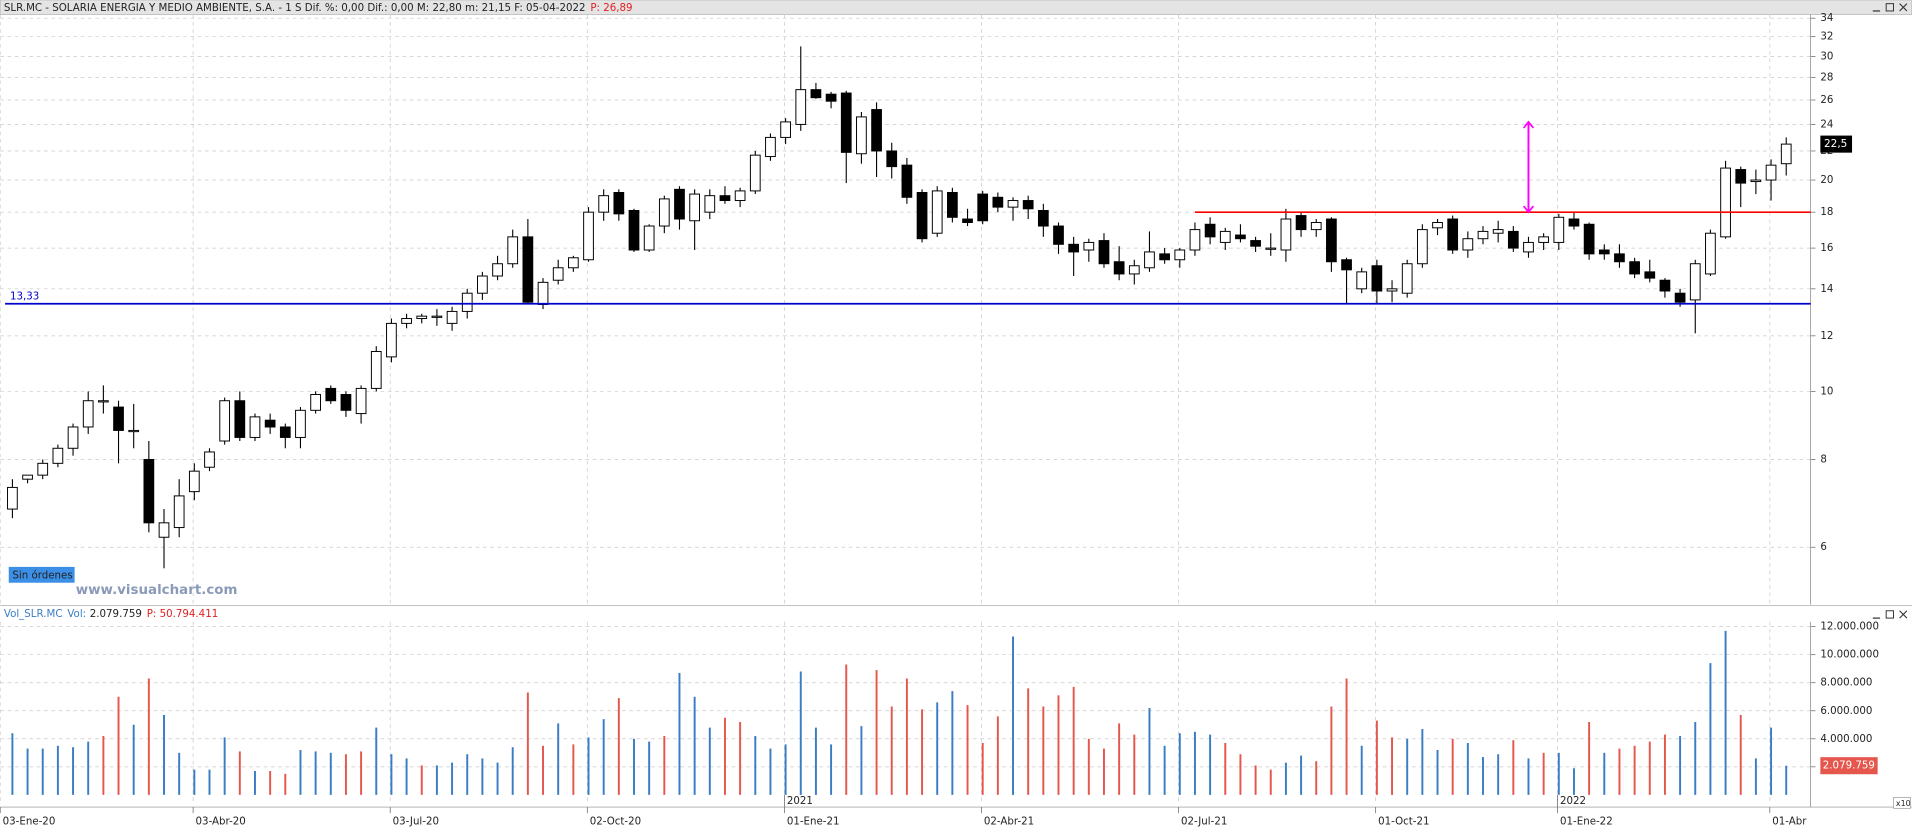 The height and width of the screenshot is (829, 1912). What do you see at coordinates (1789, 822) in the screenshot?
I see `x-tick-label: 01-Abr` at bounding box center [1789, 822].